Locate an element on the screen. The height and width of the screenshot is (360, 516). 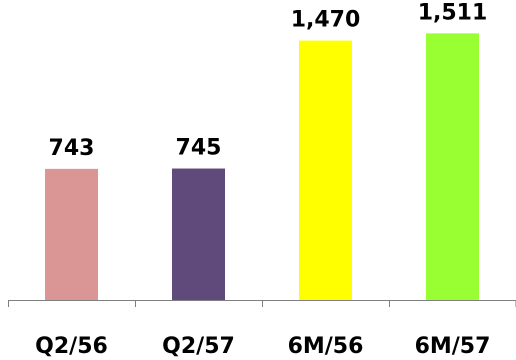
data-label: 1,470 is located at coordinates (326, 20).